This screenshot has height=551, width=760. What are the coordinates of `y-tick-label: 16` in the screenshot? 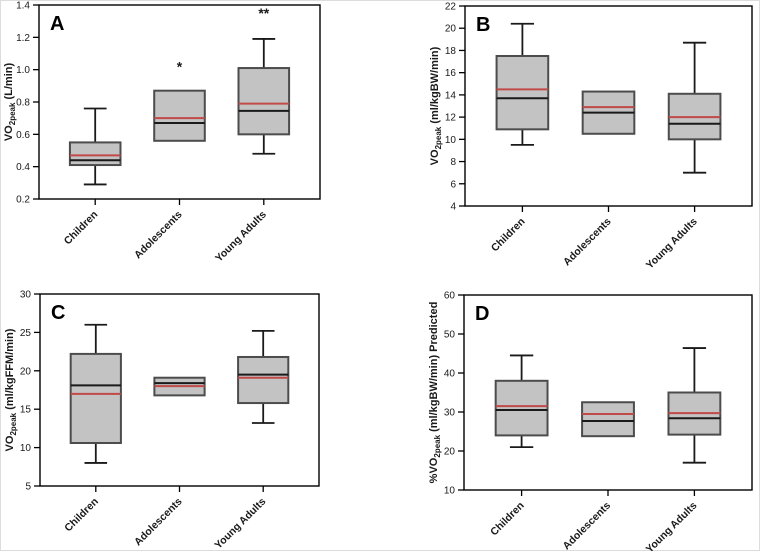 It's located at (451, 73).